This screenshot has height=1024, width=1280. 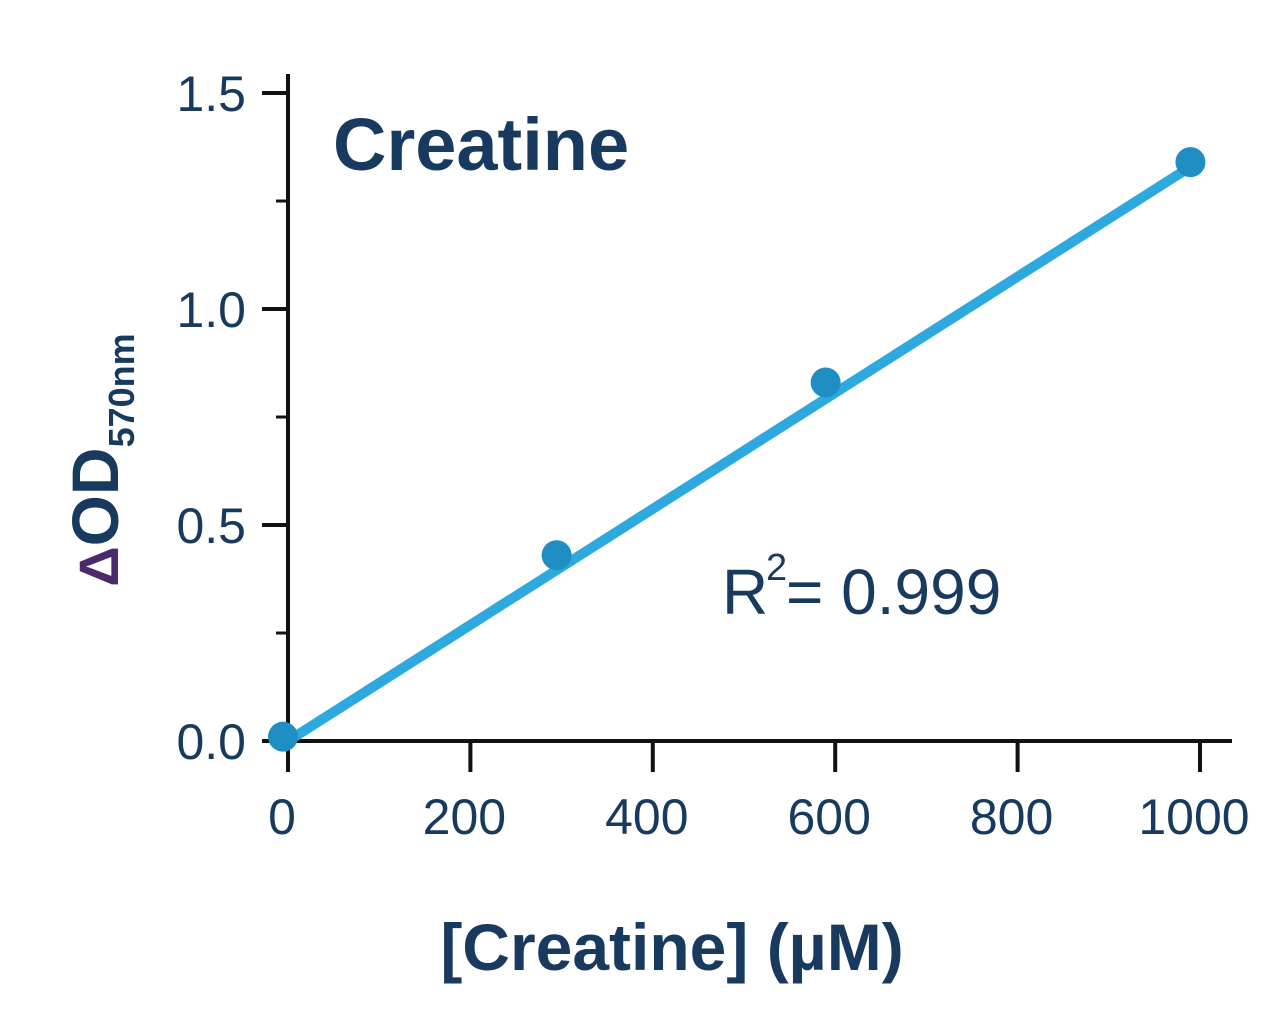 What do you see at coordinates (481, 144) in the screenshot?
I see `chart-title: Creatine` at bounding box center [481, 144].